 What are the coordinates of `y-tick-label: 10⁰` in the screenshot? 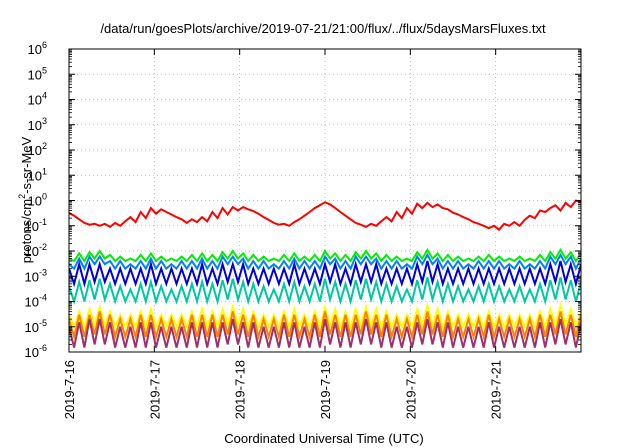 It's located at (37, 200).